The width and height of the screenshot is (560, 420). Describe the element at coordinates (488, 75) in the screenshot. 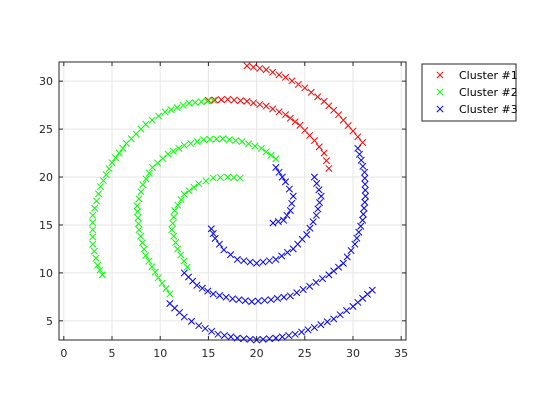

I see `legend-label: Cluster #1` at that location.